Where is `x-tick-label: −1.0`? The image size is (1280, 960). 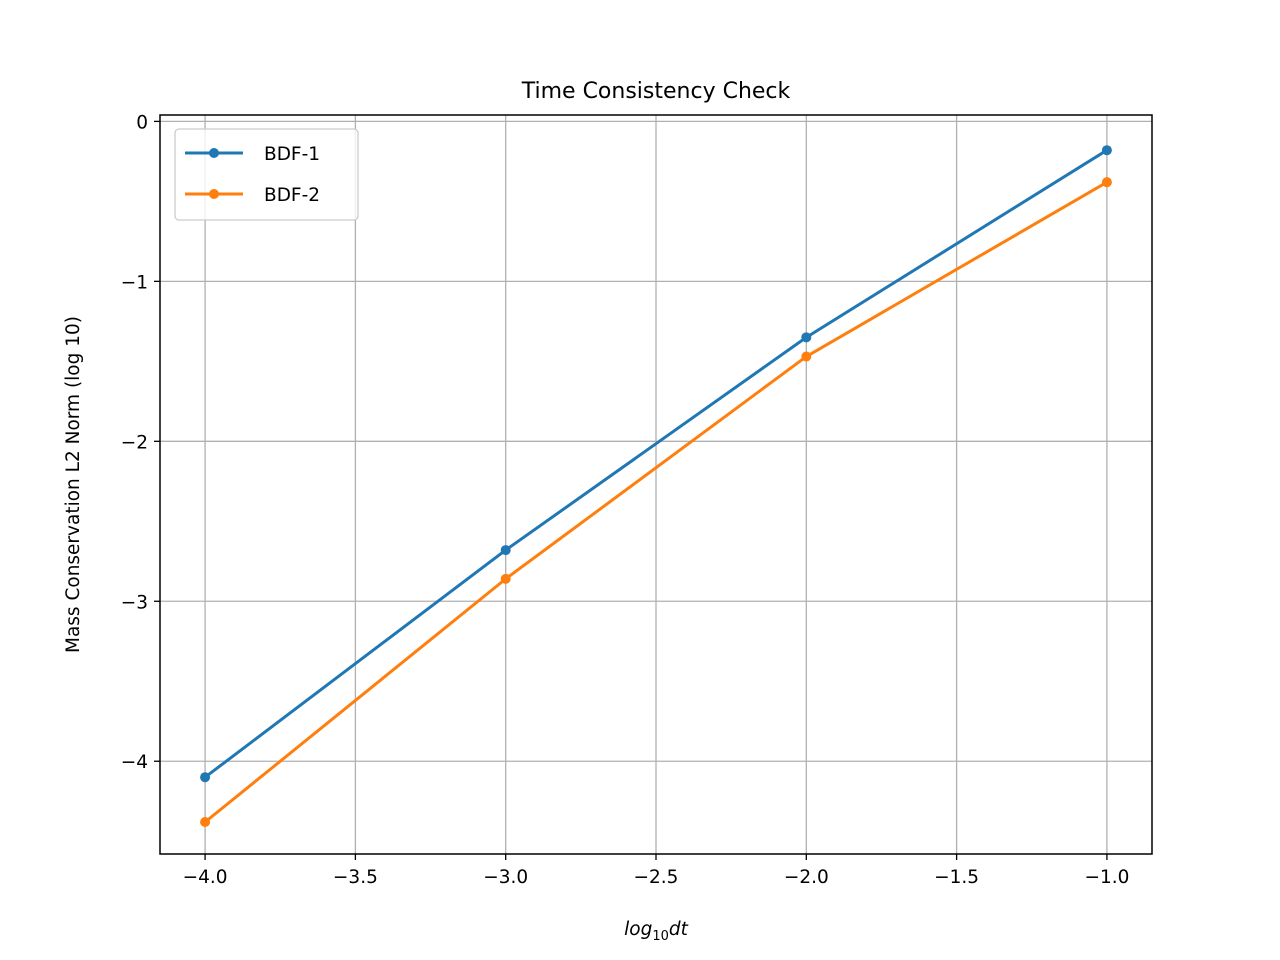 x-tick-label: −1.0 is located at coordinates (1106, 877).